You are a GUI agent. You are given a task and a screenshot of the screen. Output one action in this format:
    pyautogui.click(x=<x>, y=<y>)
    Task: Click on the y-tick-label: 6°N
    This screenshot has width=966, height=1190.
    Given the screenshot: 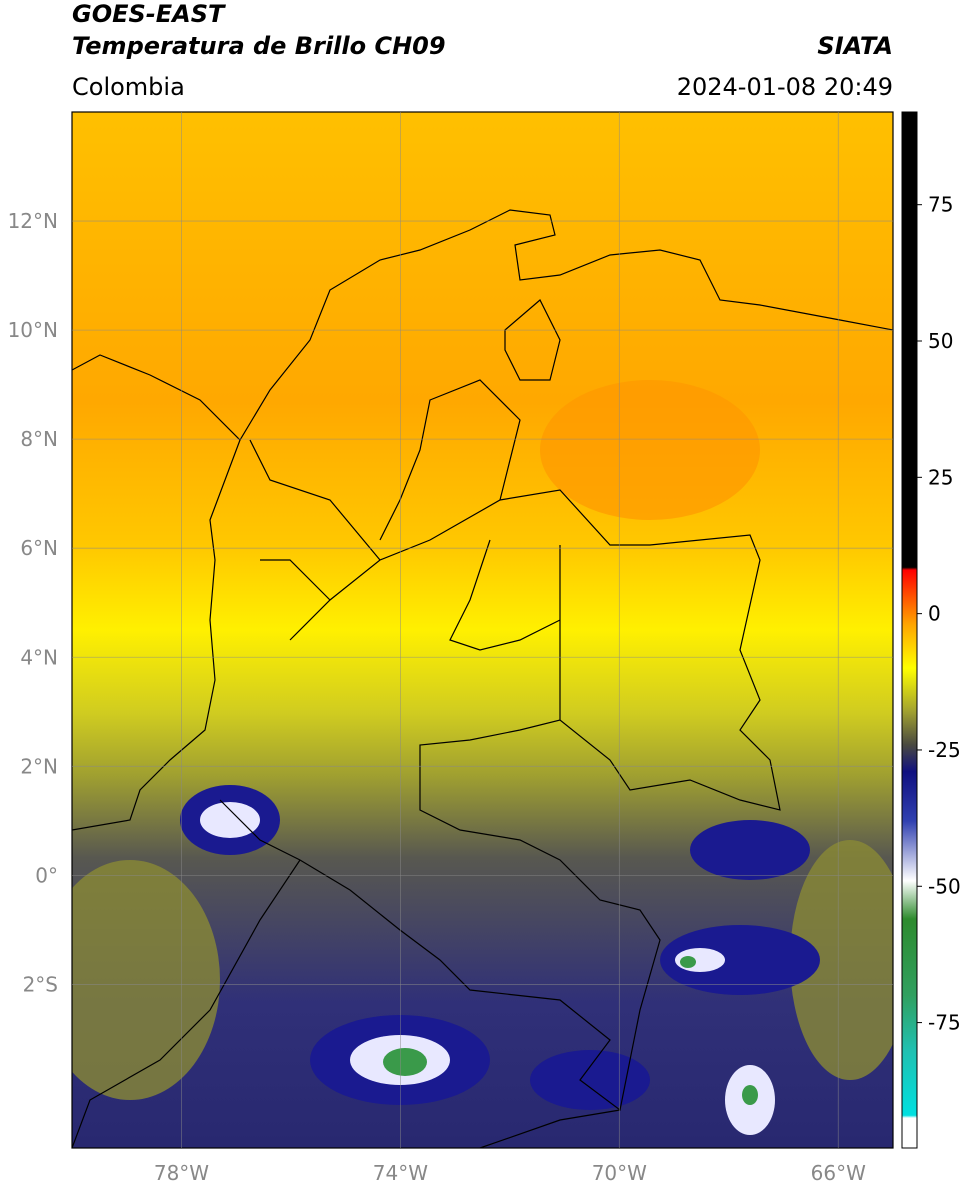 What is the action you would take?
    pyautogui.click(x=39, y=548)
    